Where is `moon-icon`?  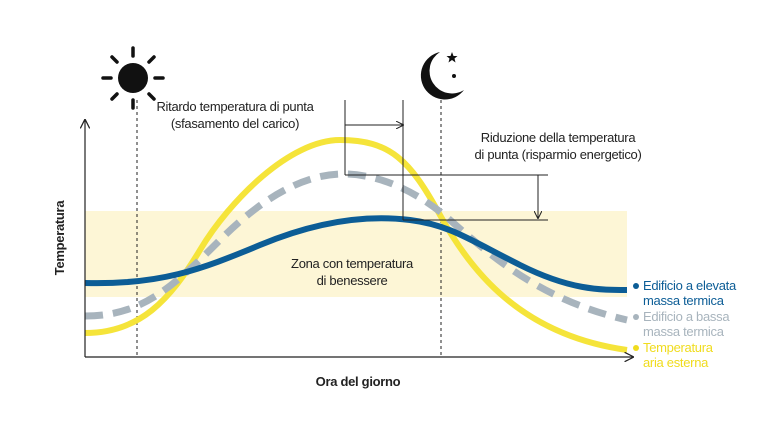
moon-icon is located at coordinates (442, 76).